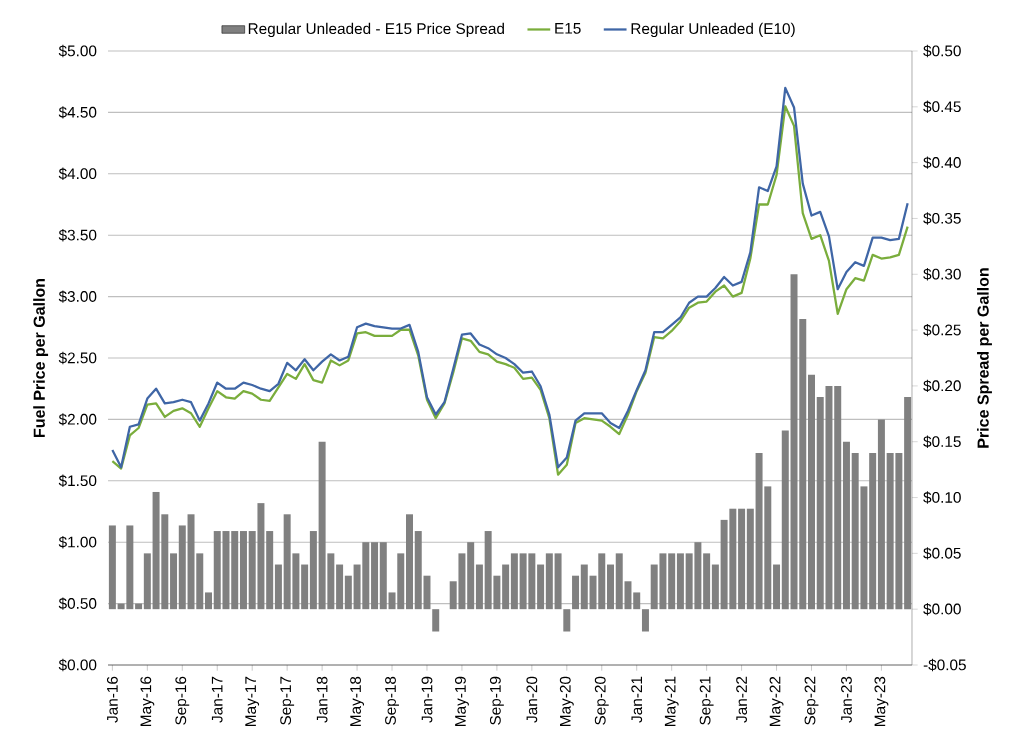 The height and width of the screenshot is (751, 1020). What do you see at coordinates (742, 699) in the screenshot?
I see `x-tick-label: Jan-22` at bounding box center [742, 699].